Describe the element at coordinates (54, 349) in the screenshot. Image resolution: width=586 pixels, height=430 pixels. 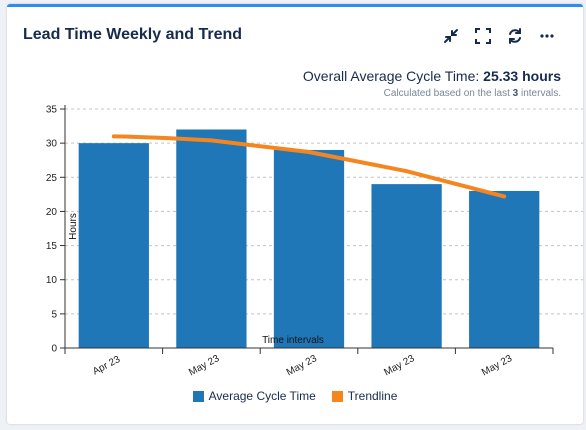
I see `y-tick-label: 0` at that location.